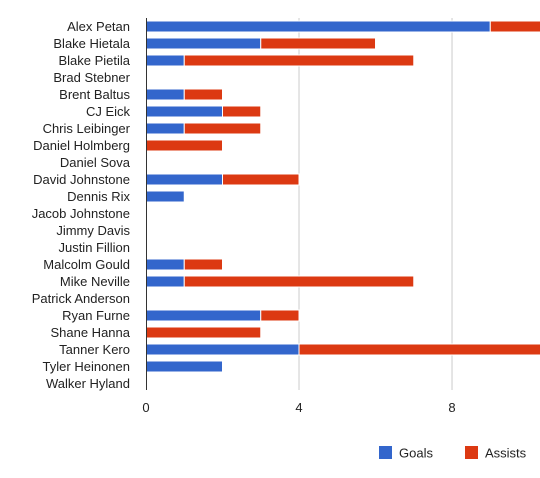 The height and width of the screenshot is (478, 540). What do you see at coordinates (81, 179) in the screenshot?
I see `category-label: David Johnstone` at bounding box center [81, 179].